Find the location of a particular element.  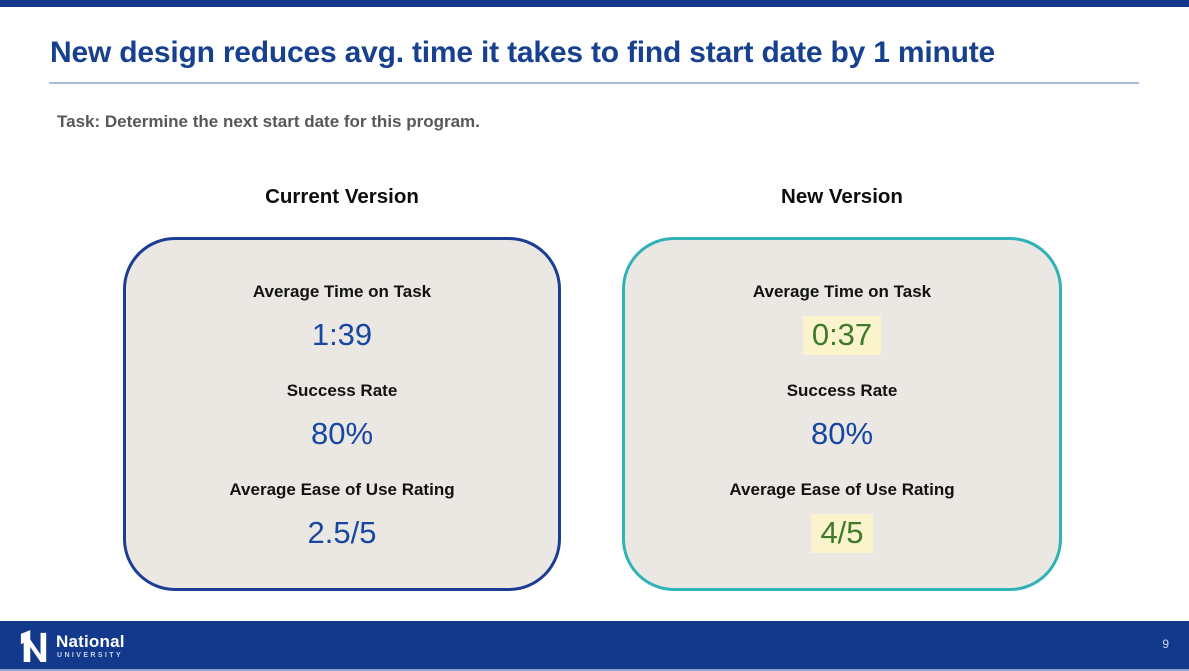

card-header-current-version: Current Version is located at coordinates (342, 196).